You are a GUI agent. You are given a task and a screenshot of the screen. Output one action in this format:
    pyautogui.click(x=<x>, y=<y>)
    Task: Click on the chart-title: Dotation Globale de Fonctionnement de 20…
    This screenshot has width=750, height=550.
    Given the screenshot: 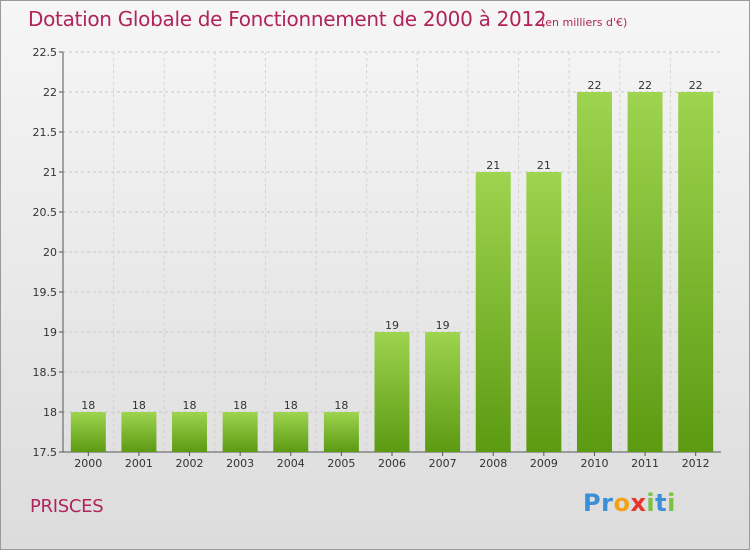 What is the action you would take?
    pyautogui.click(x=287, y=19)
    